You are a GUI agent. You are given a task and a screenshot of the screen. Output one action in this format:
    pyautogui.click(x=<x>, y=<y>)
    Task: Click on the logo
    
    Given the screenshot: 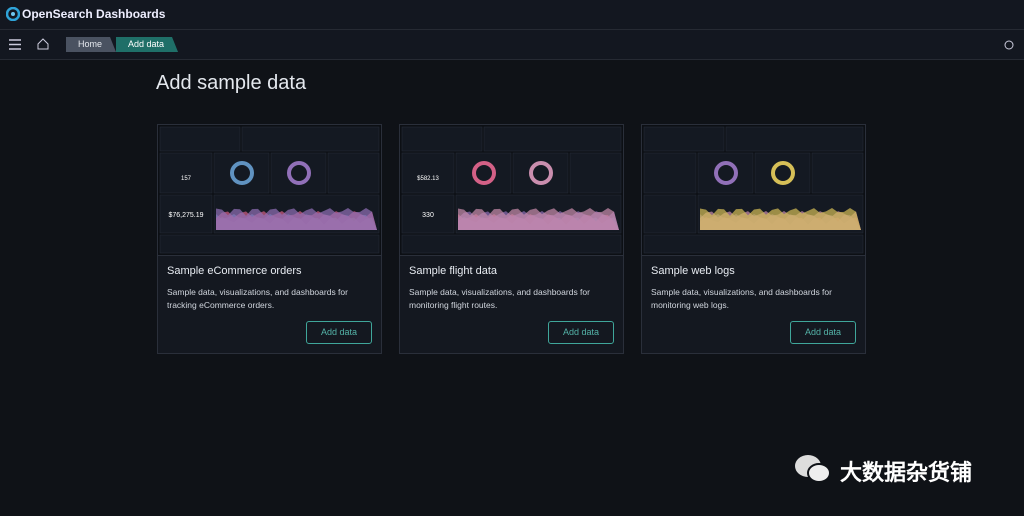 What is the action you would take?
    pyautogui.click(x=13, y=14)
    